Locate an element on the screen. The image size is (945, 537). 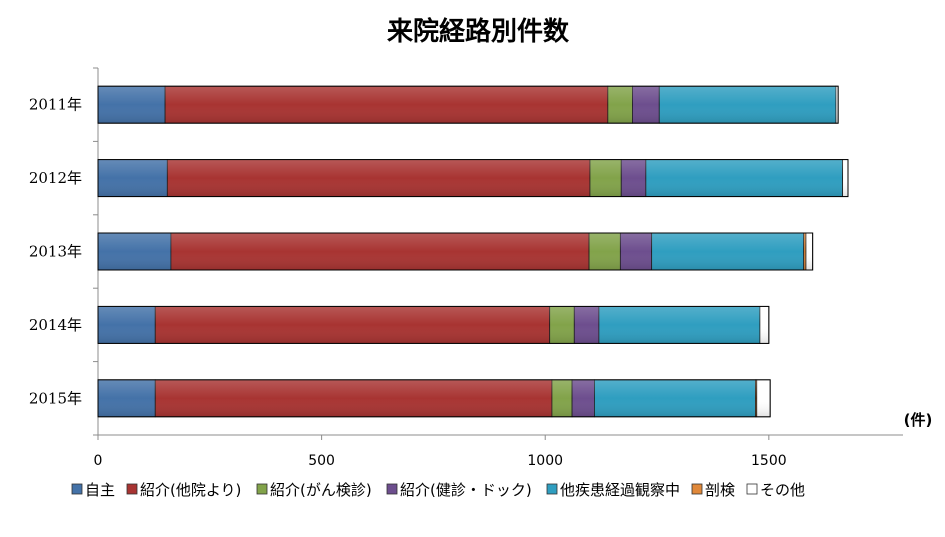
category-label: 2014年 is located at coordinates (55, 325).